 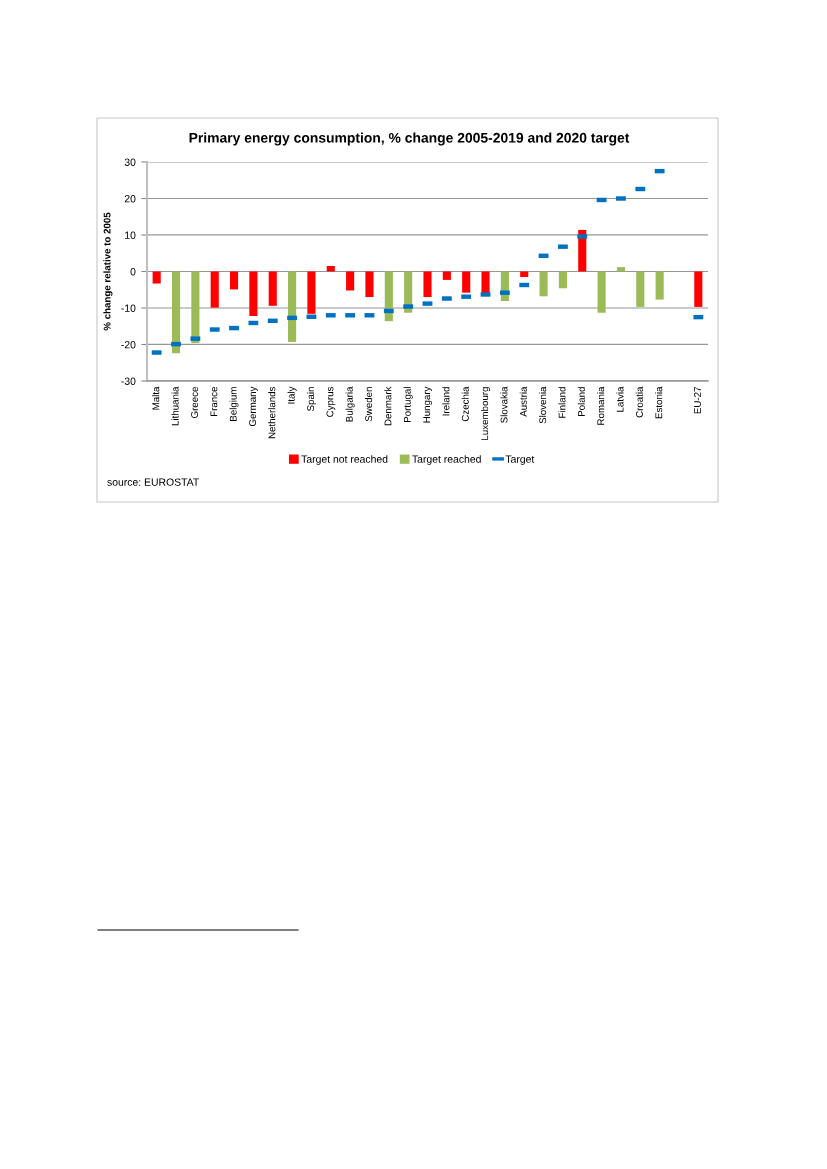 What do you see at coordinates (128, 308) in the screenshot?
I see `y-tick-label: -10` at bounding box center [128, 308].